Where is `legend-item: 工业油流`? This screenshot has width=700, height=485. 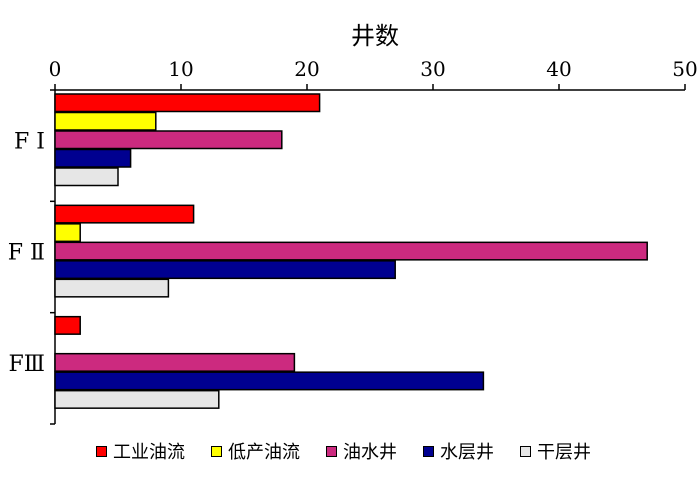
legend-item: 工业油流 is located at coordinates (140, 451).